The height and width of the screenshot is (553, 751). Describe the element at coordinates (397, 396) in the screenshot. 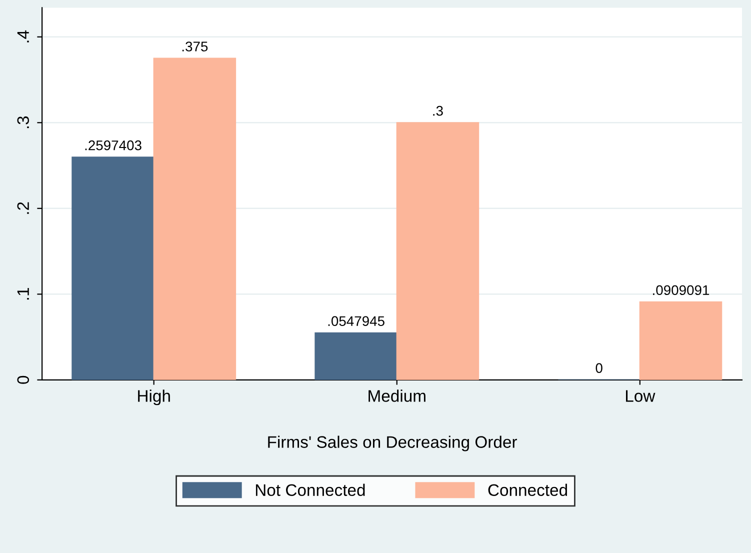

I see `x-tick-label: Medium` at that location.